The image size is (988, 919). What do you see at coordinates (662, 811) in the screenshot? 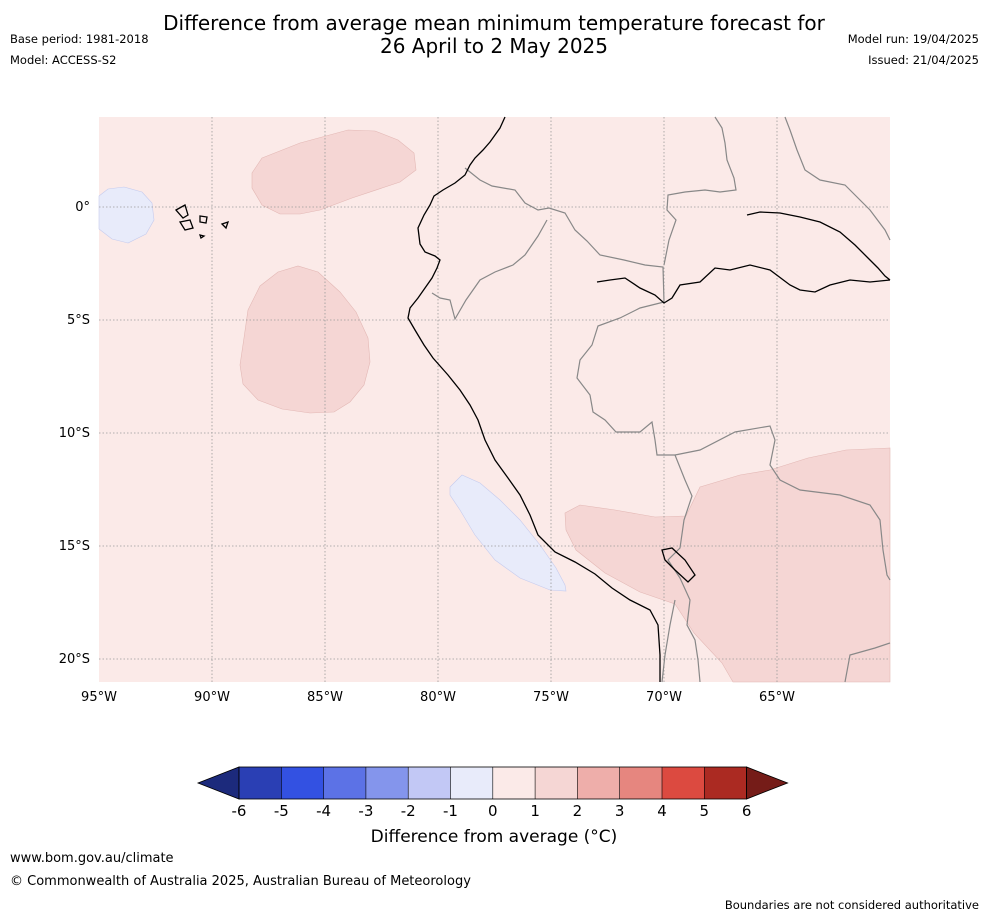
I see `colorbar-tick-label: 4` at bounding box center [662, 811].